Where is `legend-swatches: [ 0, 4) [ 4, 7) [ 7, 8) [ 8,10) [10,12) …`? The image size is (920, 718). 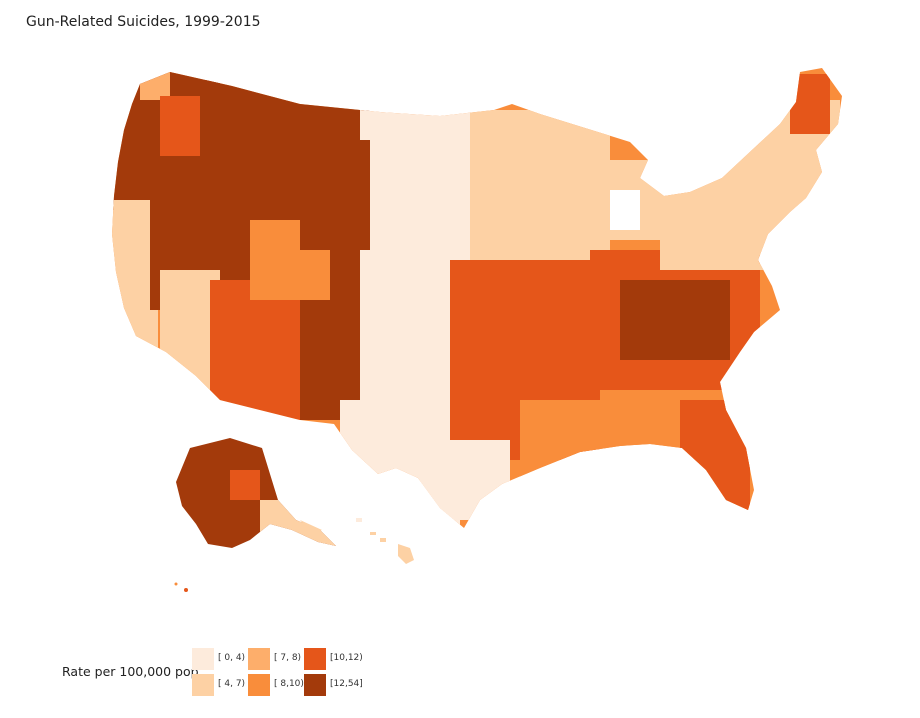 legend-swatches: [ 0, 4) [ 4, 7) [ 7, 8) [ 8,10) [10,12) … is located at coordinates (292, 673).